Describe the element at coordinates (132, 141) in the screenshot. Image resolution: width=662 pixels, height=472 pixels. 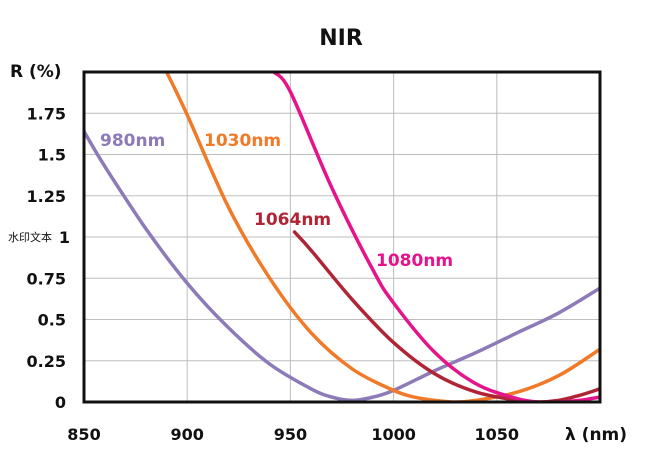
I see `series-label-980nm: 980nm` at that location.